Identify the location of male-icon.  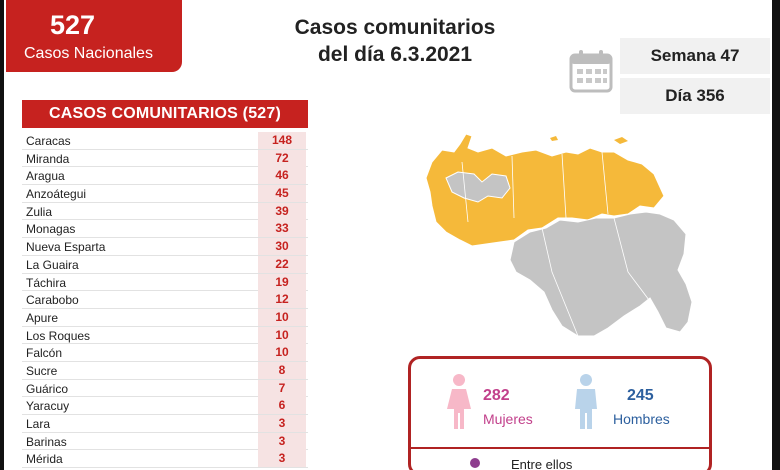
(586, 401).